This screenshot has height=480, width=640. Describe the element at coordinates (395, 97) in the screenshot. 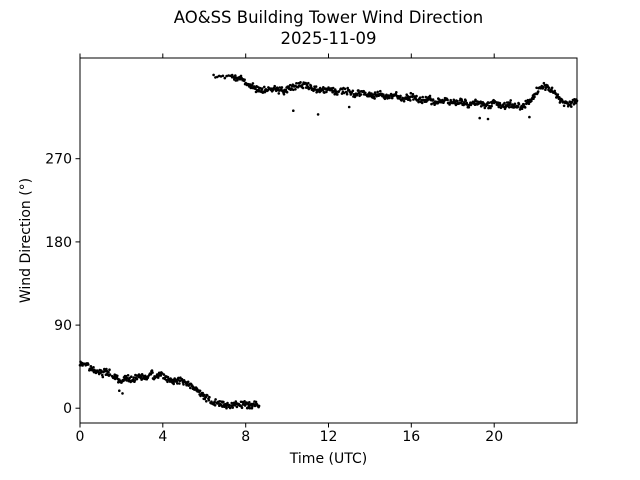

I see `wind-direction-late-branch` at that location.